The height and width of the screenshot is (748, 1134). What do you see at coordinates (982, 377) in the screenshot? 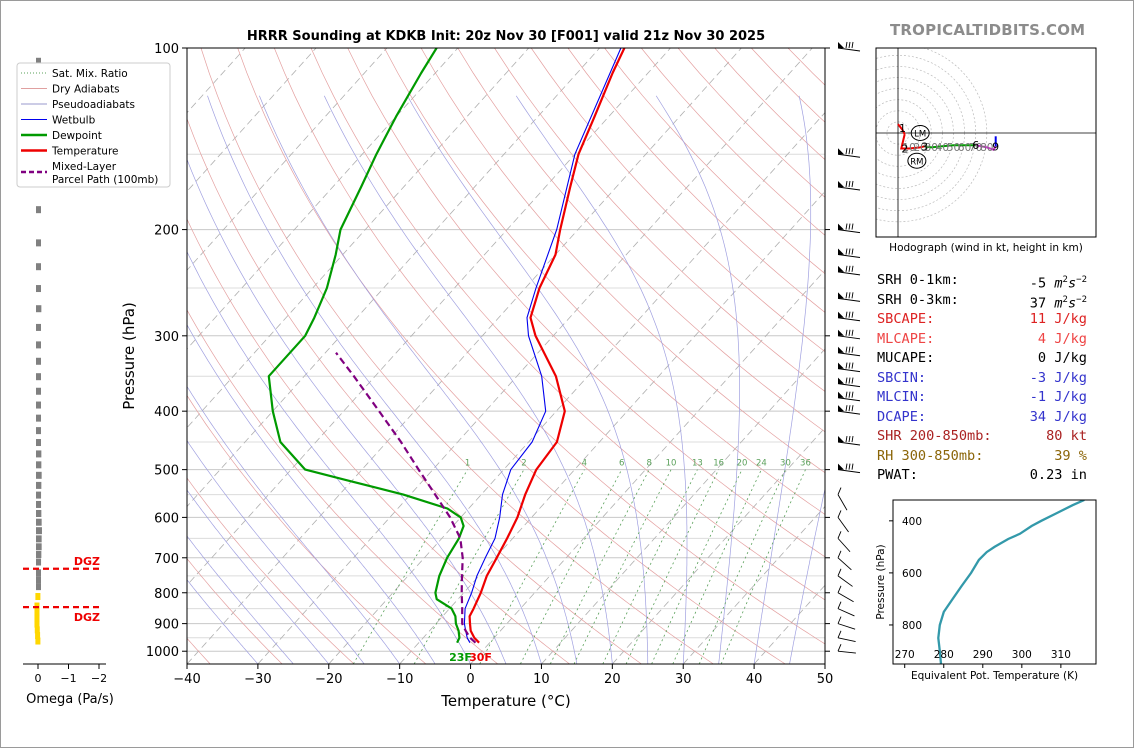
I see `stat-sbcin: SBCIN: -3 J/kg` at bounding box center [982, 377].